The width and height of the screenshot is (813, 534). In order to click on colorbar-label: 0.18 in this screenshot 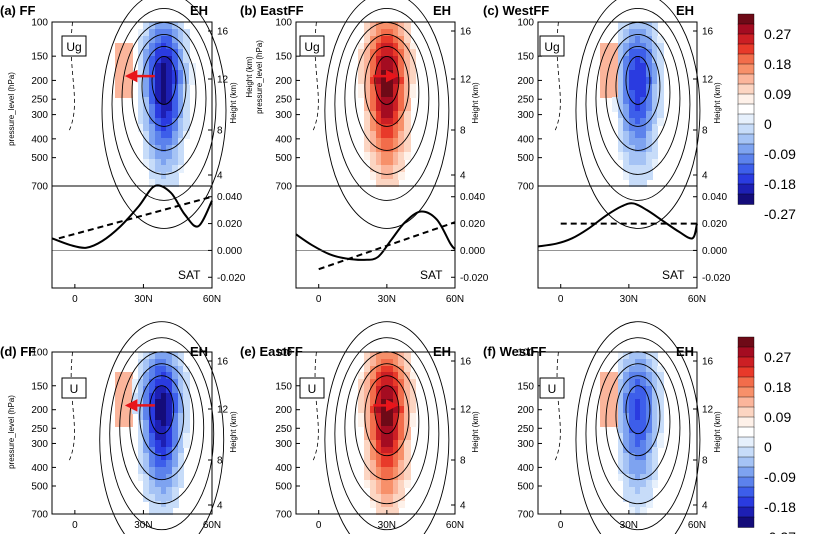, I will do `click(777, 387)`.